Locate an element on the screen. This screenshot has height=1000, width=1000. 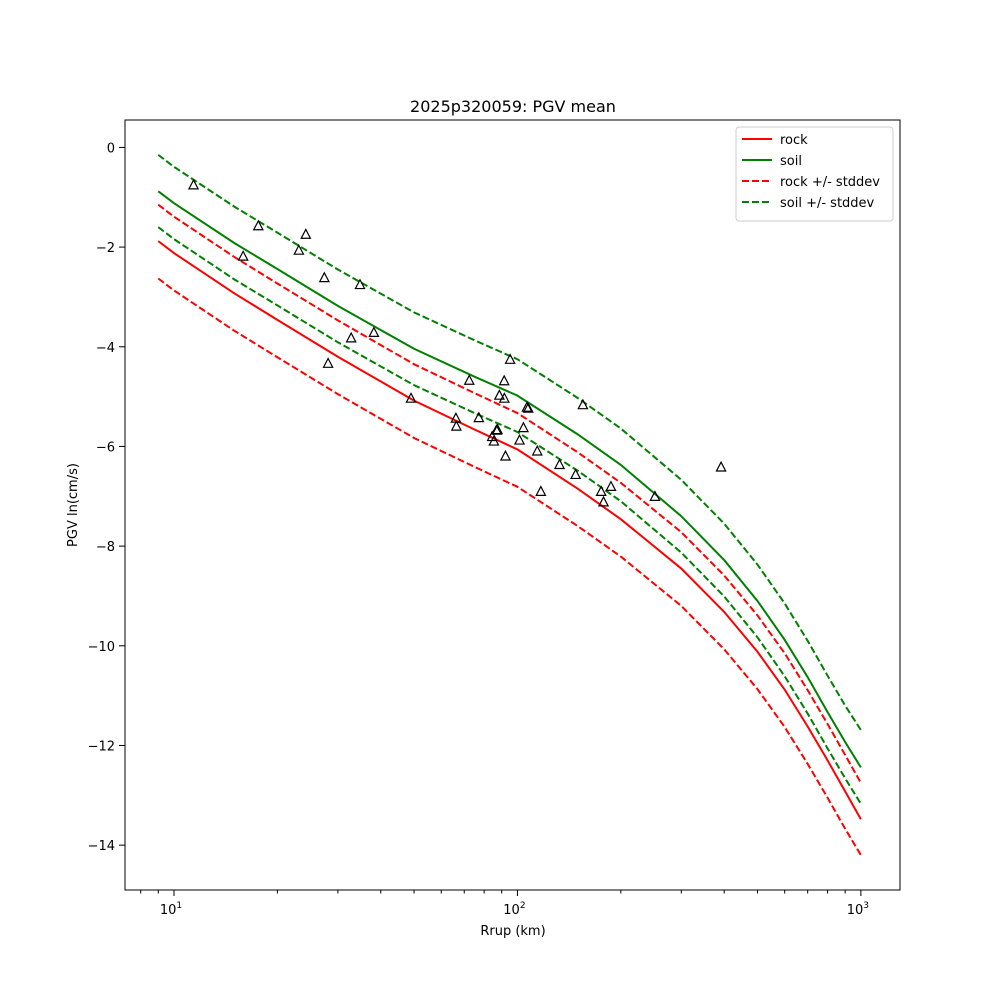
x-axis-label: Rrup (km) is located at coordinates (512, 931).